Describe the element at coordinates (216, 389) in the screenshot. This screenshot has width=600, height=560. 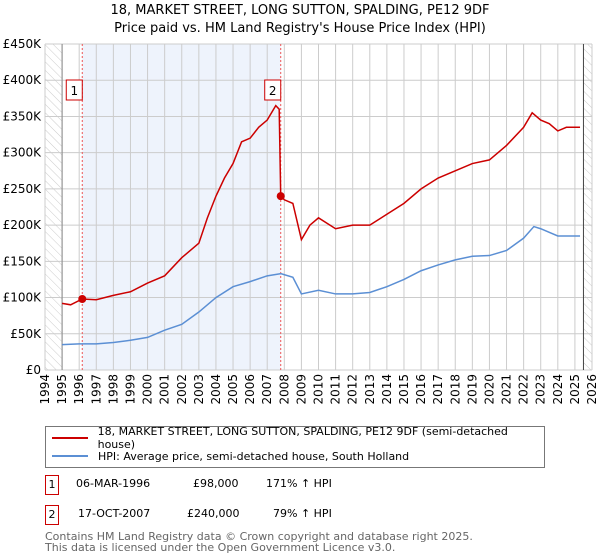
I see `x-tick-label: 2004` at that location.